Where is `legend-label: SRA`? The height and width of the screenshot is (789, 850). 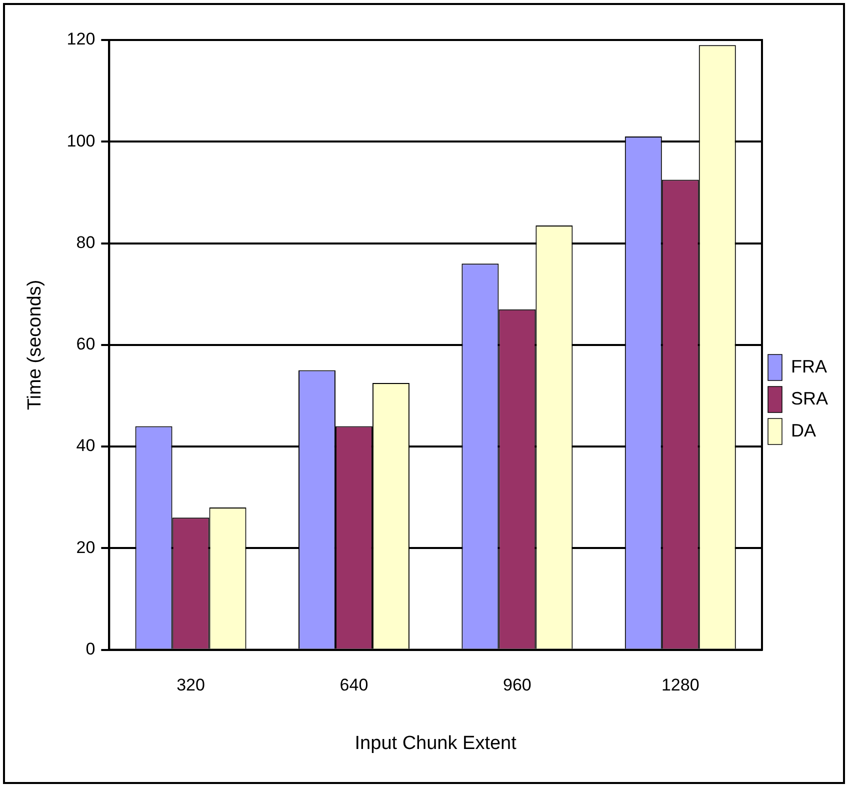 legend-label: SRA is located at coordinates (809, 398).